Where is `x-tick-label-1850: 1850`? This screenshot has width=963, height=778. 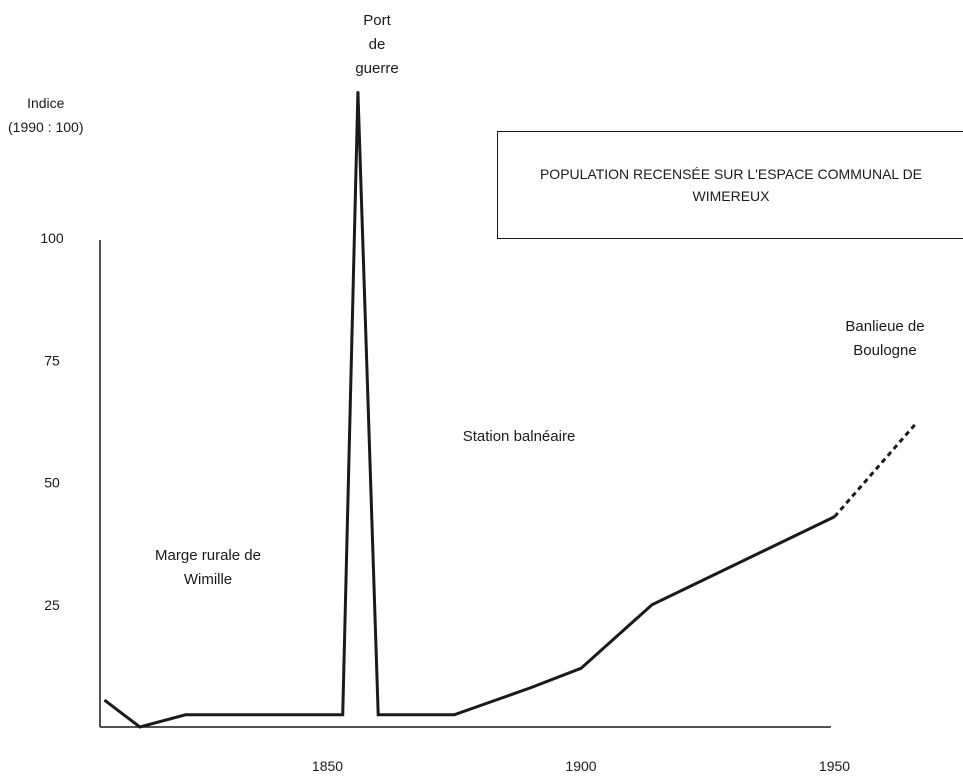 x-tick-label-1850: 1850 is located at coordinates (327, 766).